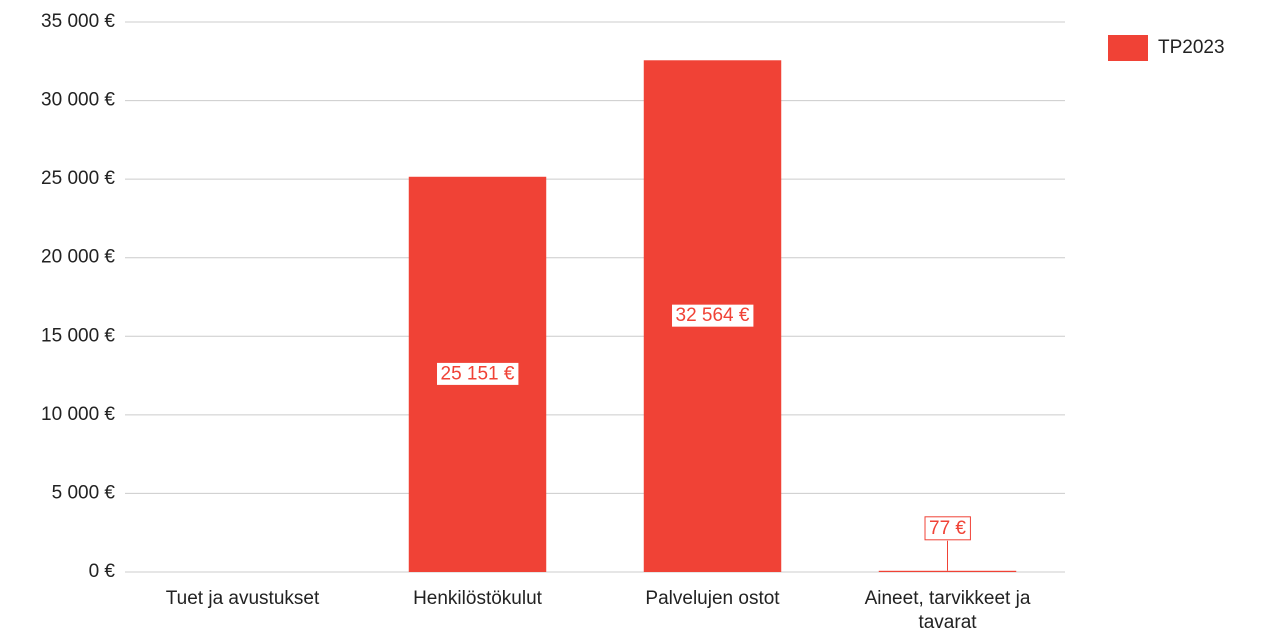 The image size is (1262, 642). What do you see at coordinates (947, 571) in the screenshot?
I see `bar` at bounding box center [947, 571].